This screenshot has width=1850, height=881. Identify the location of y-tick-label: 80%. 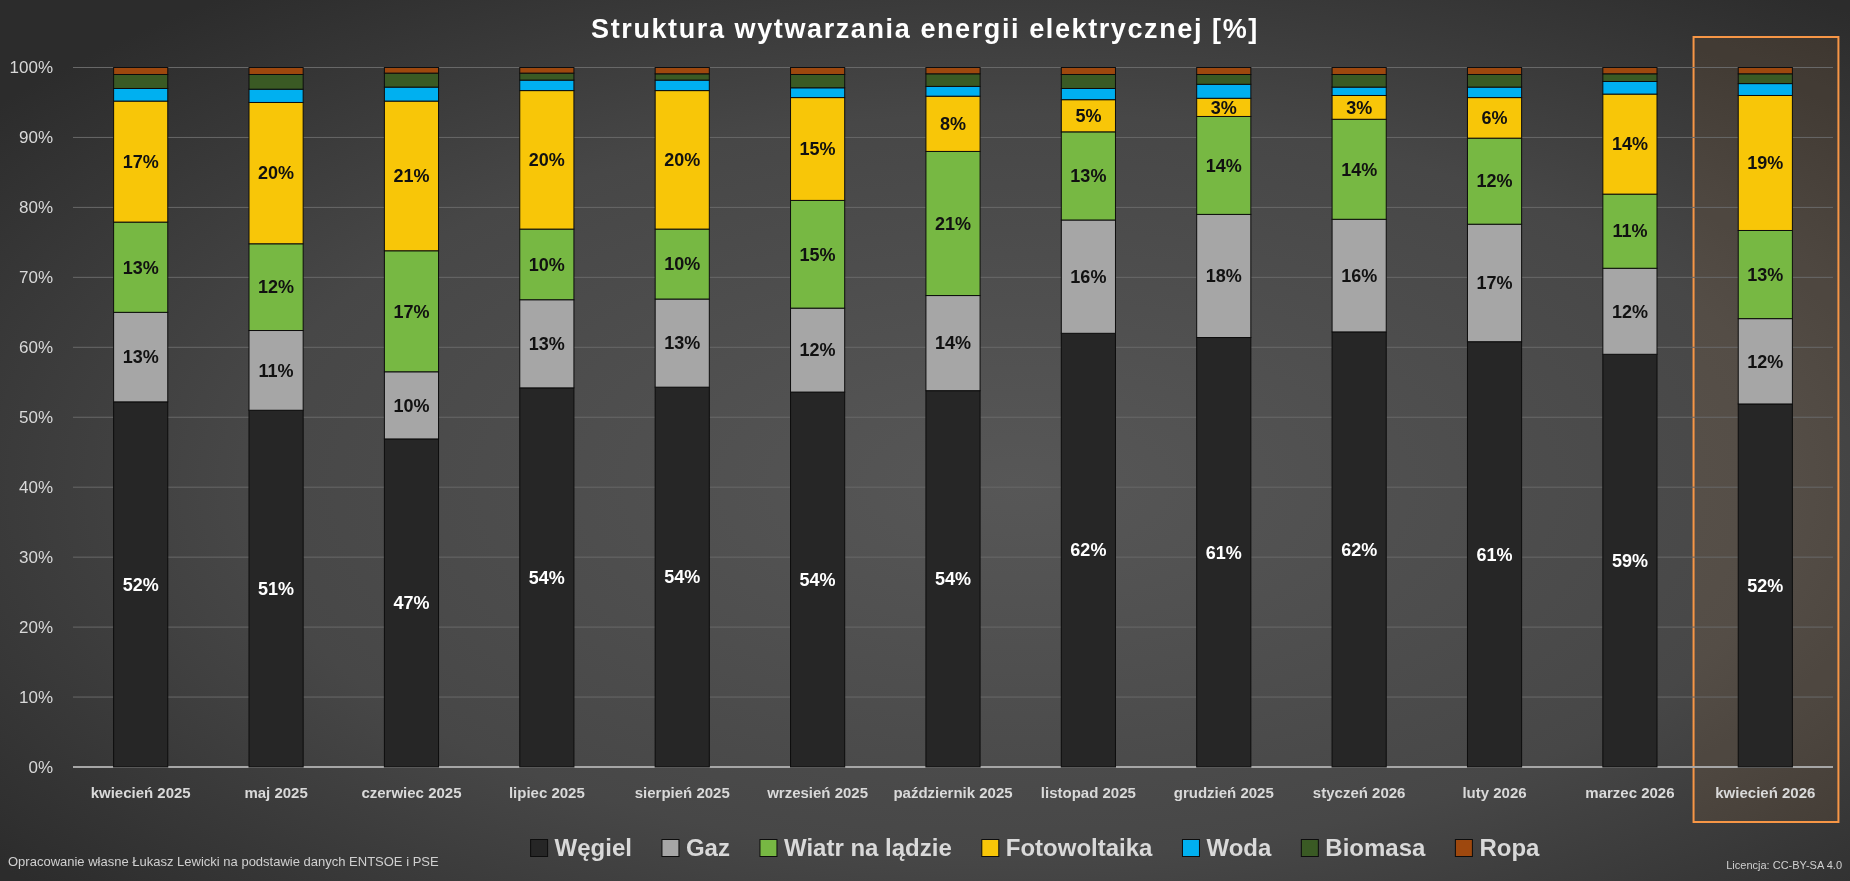
(35, 208).